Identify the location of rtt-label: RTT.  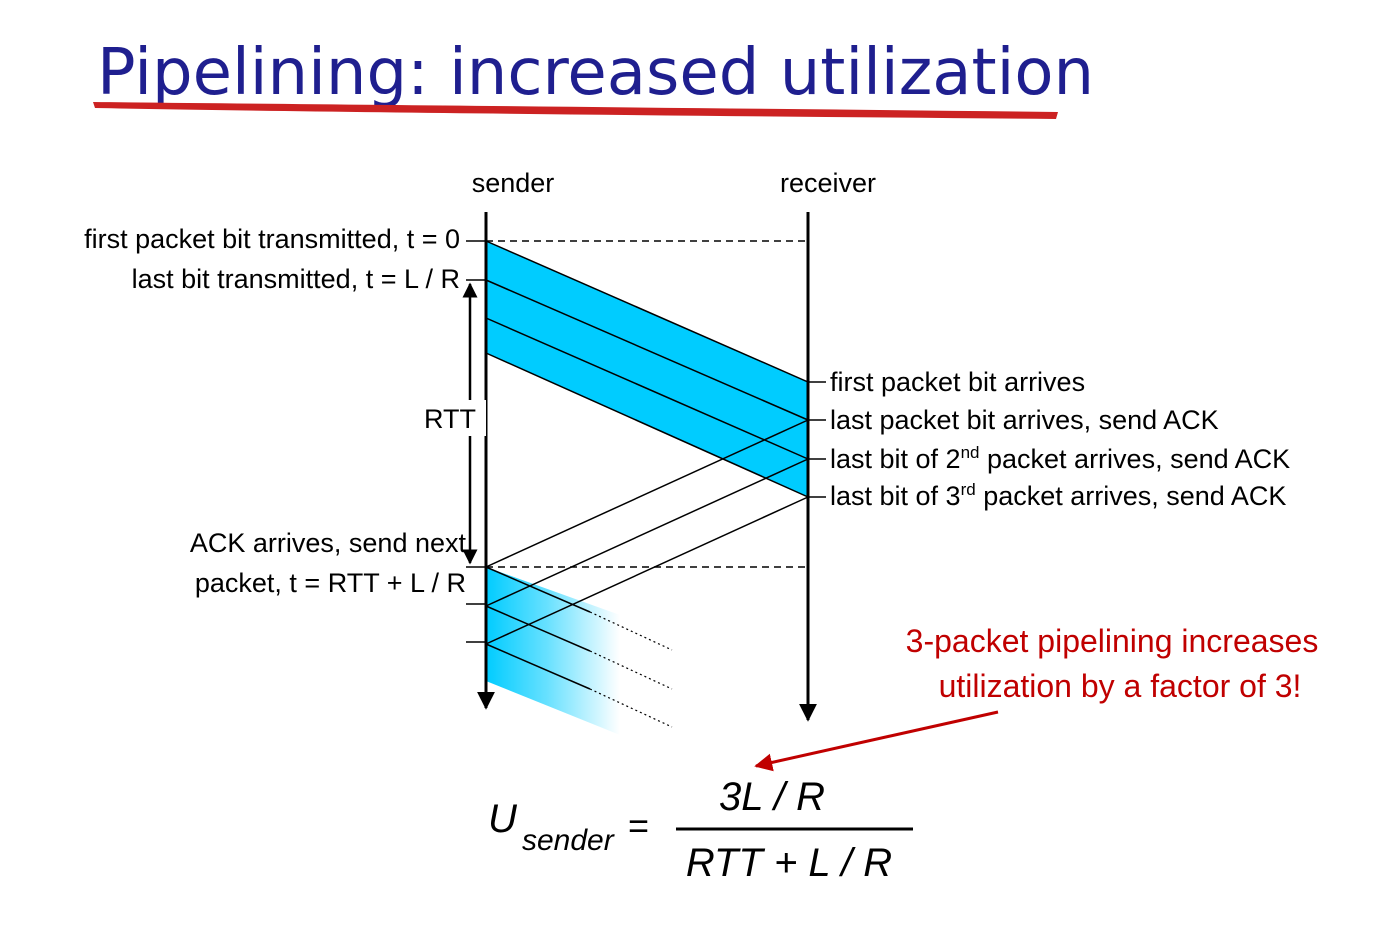
(450, 419).